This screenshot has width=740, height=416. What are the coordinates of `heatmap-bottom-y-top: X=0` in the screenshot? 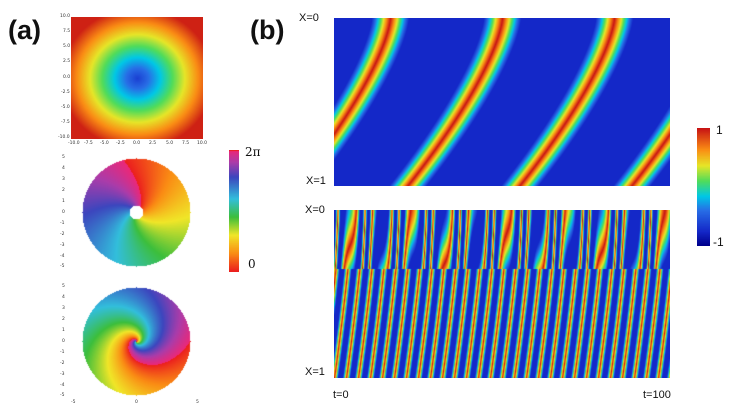 It's located at (315, 210).